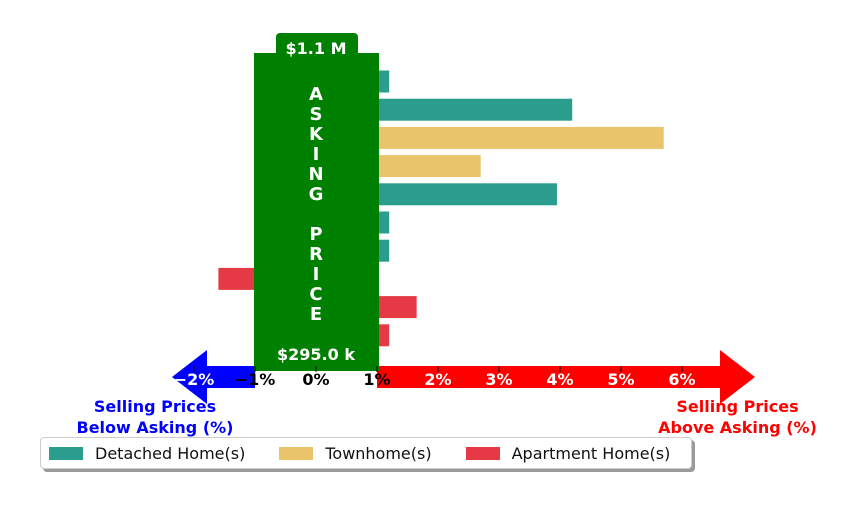 The image size is (860, 509). Describe the element at coordinates (315, 379) in the screenshot. I see `x-tick-label: 0%` at that location.